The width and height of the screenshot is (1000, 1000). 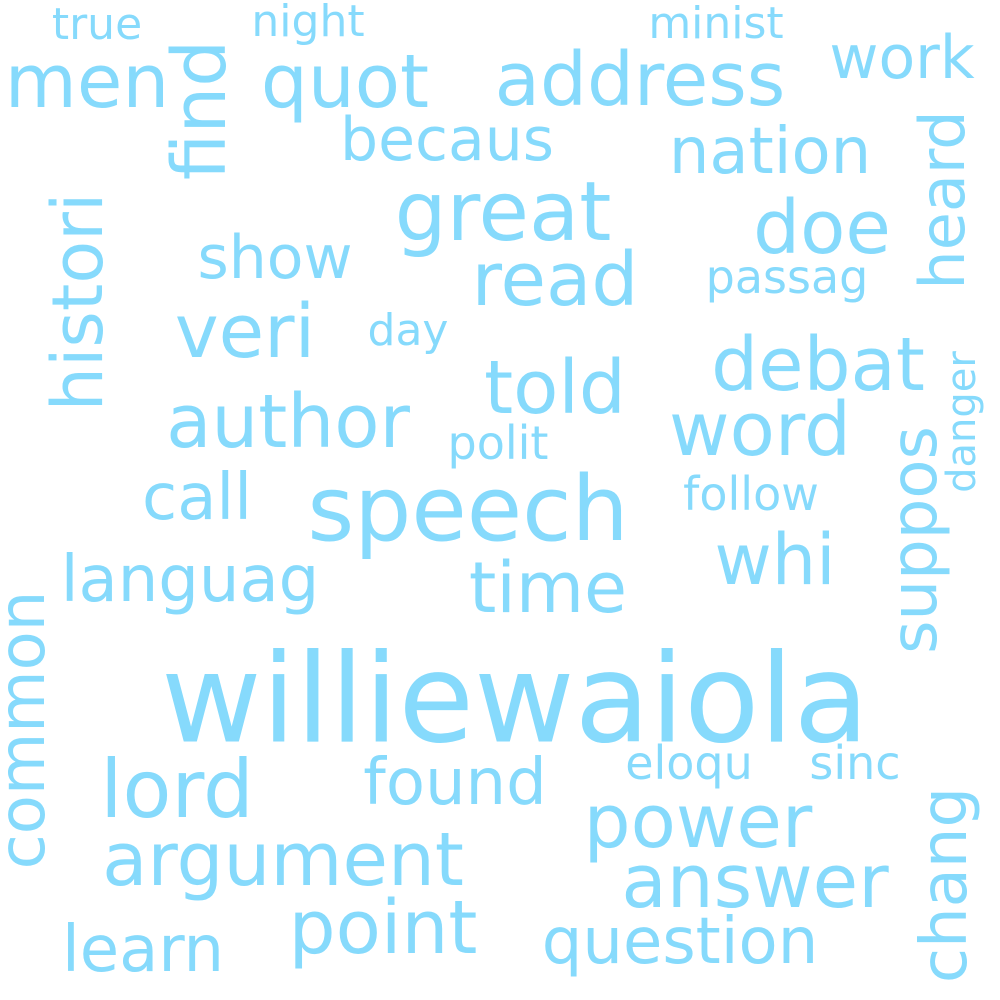 I want to click on word-night: night, so click(x=308, y=23).